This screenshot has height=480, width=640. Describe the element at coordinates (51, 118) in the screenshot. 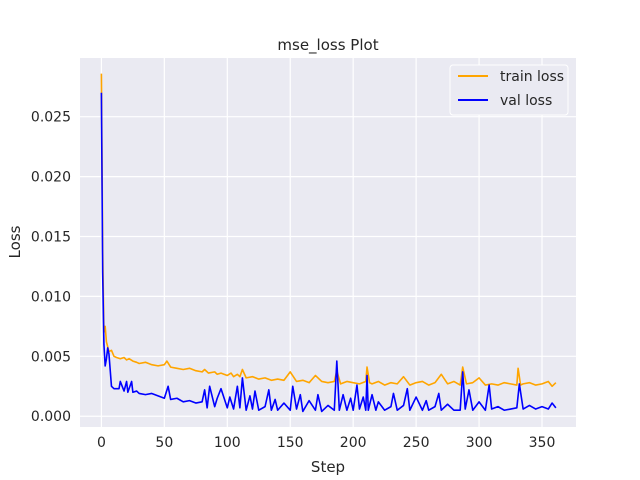

I see `y-tick-label: 0.025` at that location.